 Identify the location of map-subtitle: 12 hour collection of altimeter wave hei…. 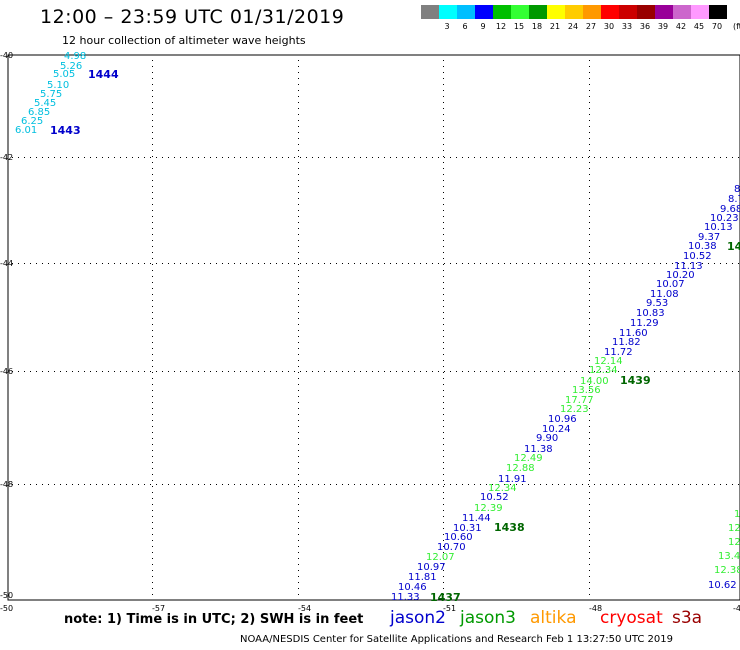
(184, 40).